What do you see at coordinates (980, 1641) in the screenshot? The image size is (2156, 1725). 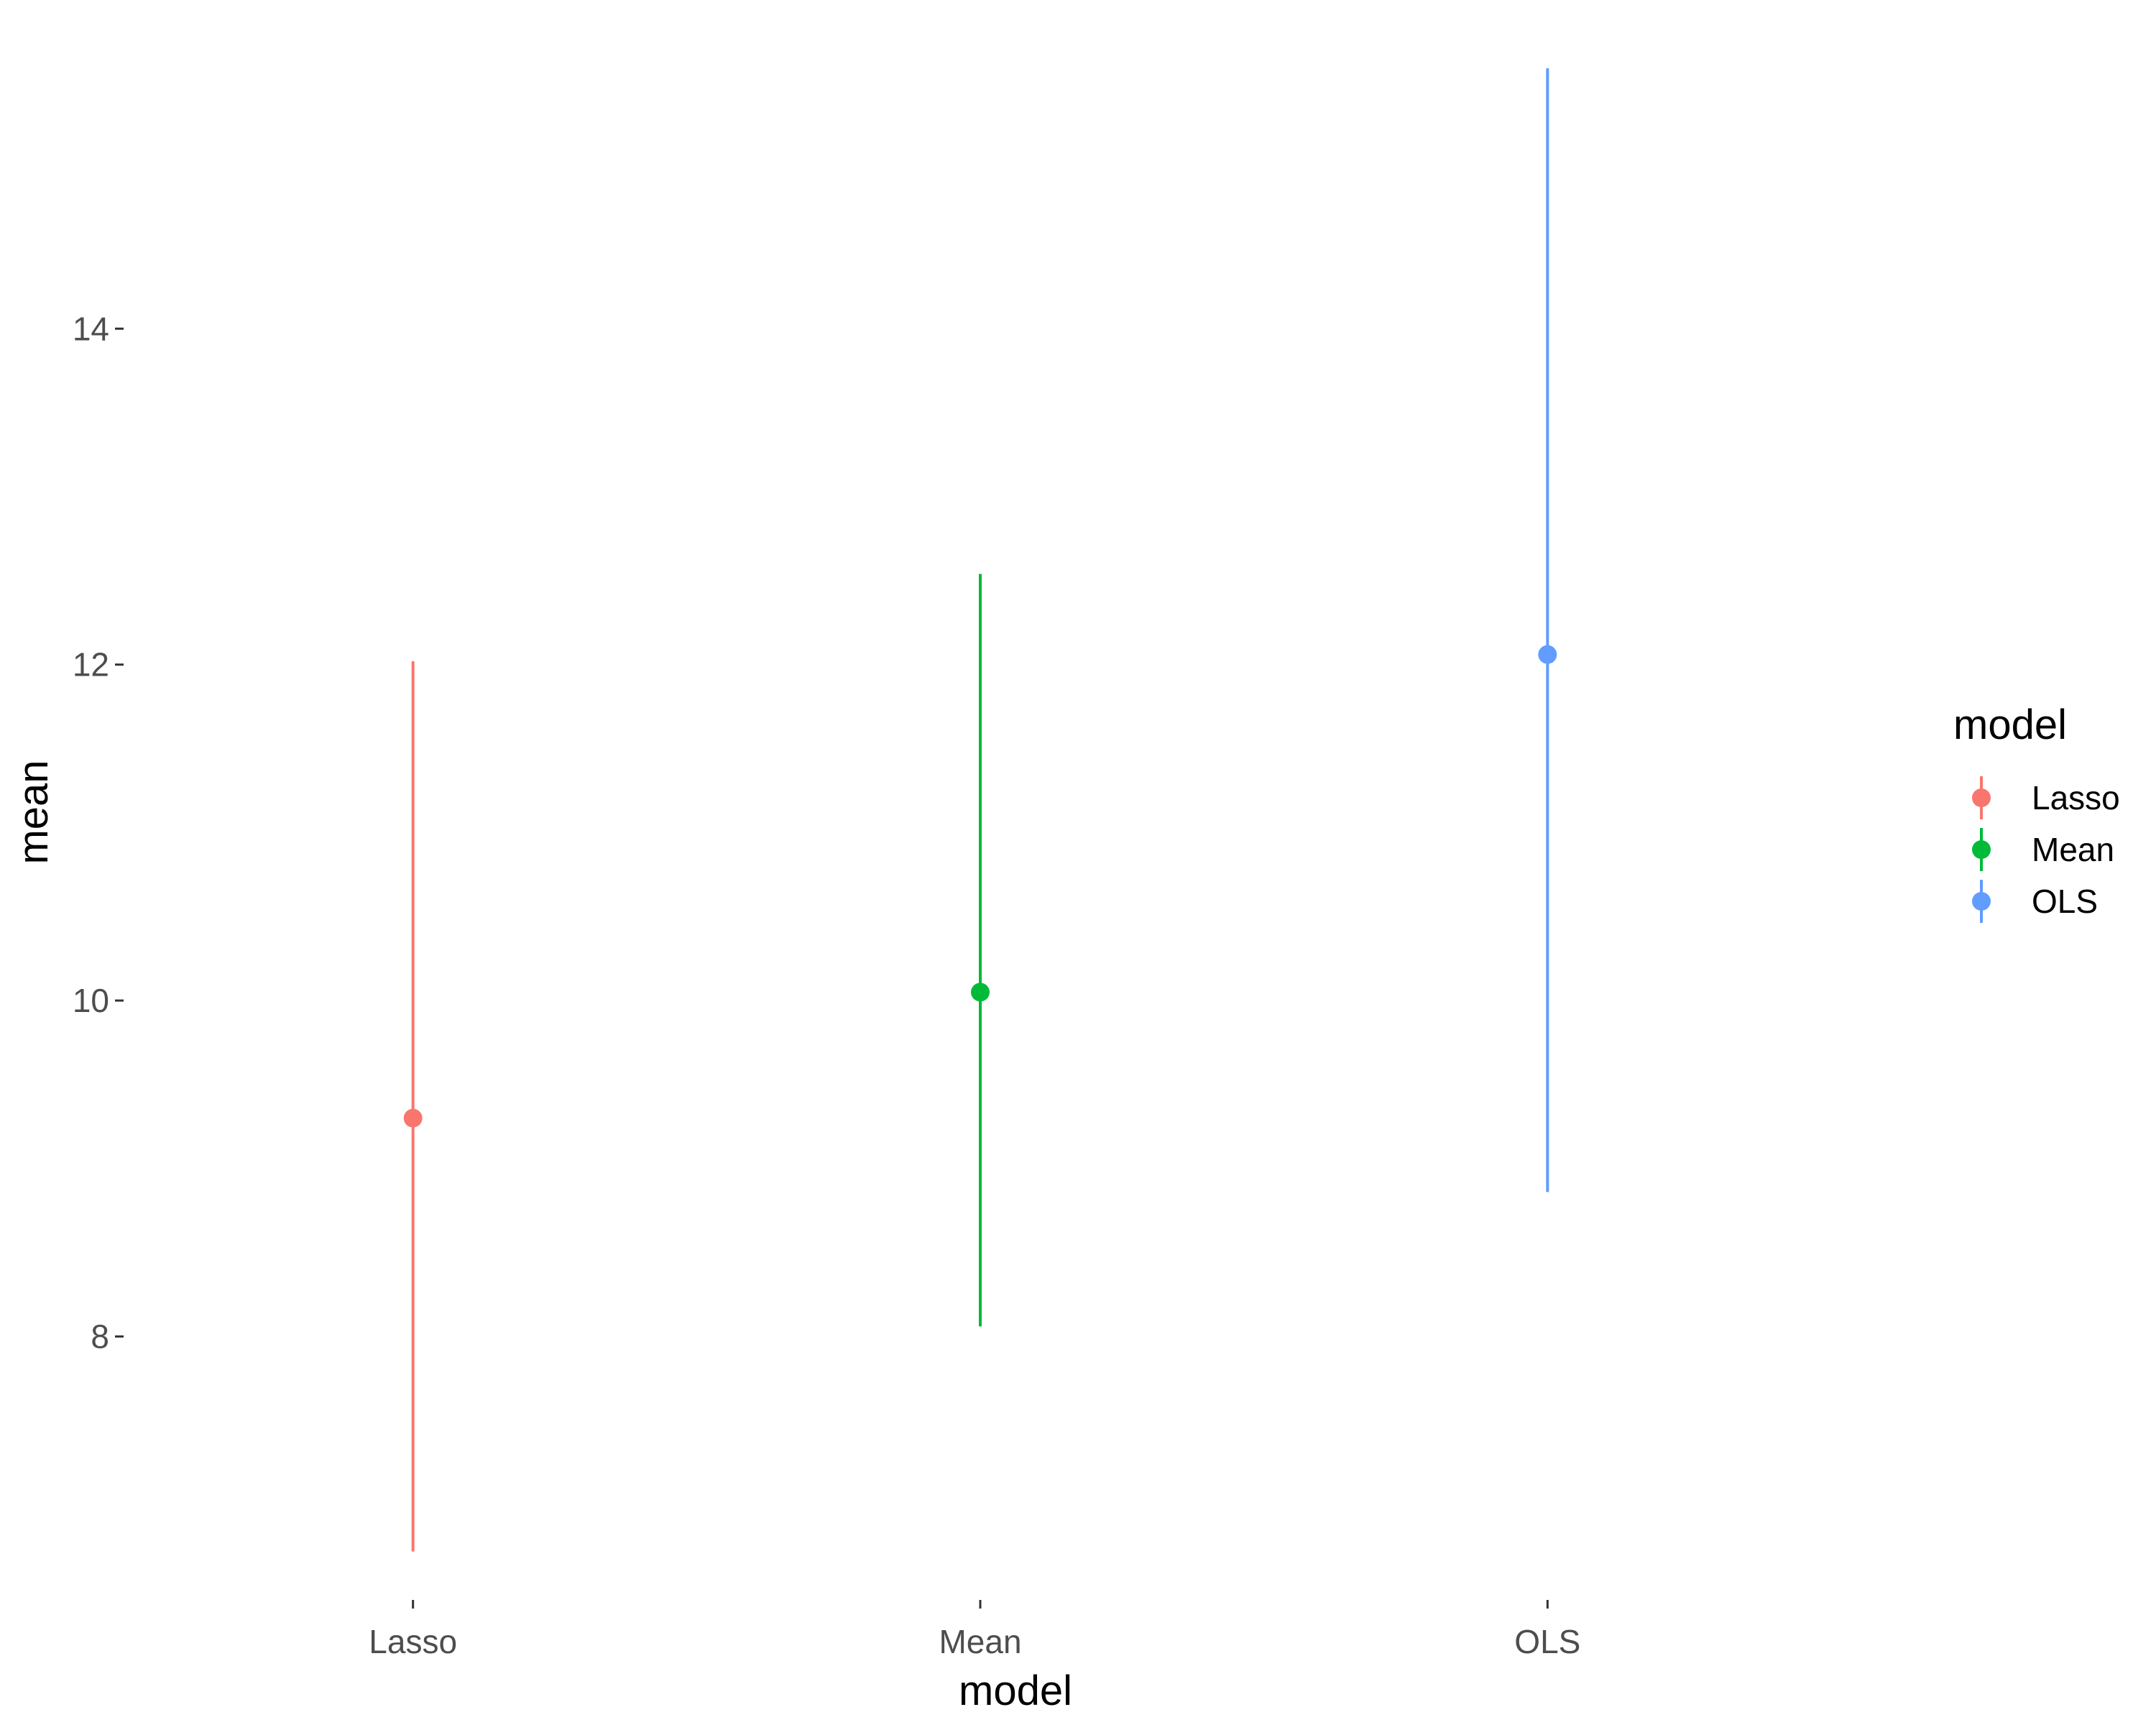 I see `x-tick-label: Mean` at bounding box center [980, 1641].